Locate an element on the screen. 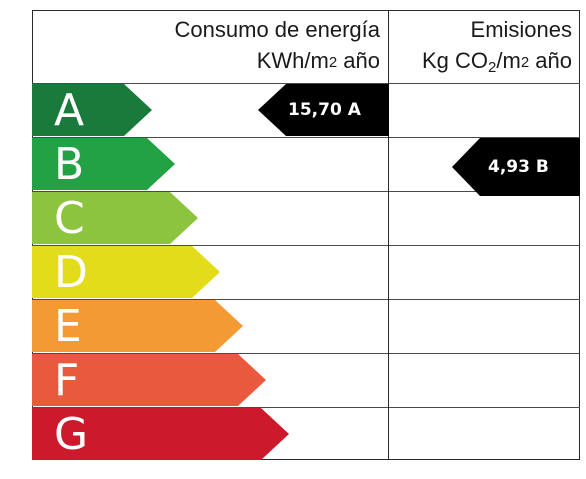  emisiones-unit-prefix: Kg CO is located at coordinates (455, 60).